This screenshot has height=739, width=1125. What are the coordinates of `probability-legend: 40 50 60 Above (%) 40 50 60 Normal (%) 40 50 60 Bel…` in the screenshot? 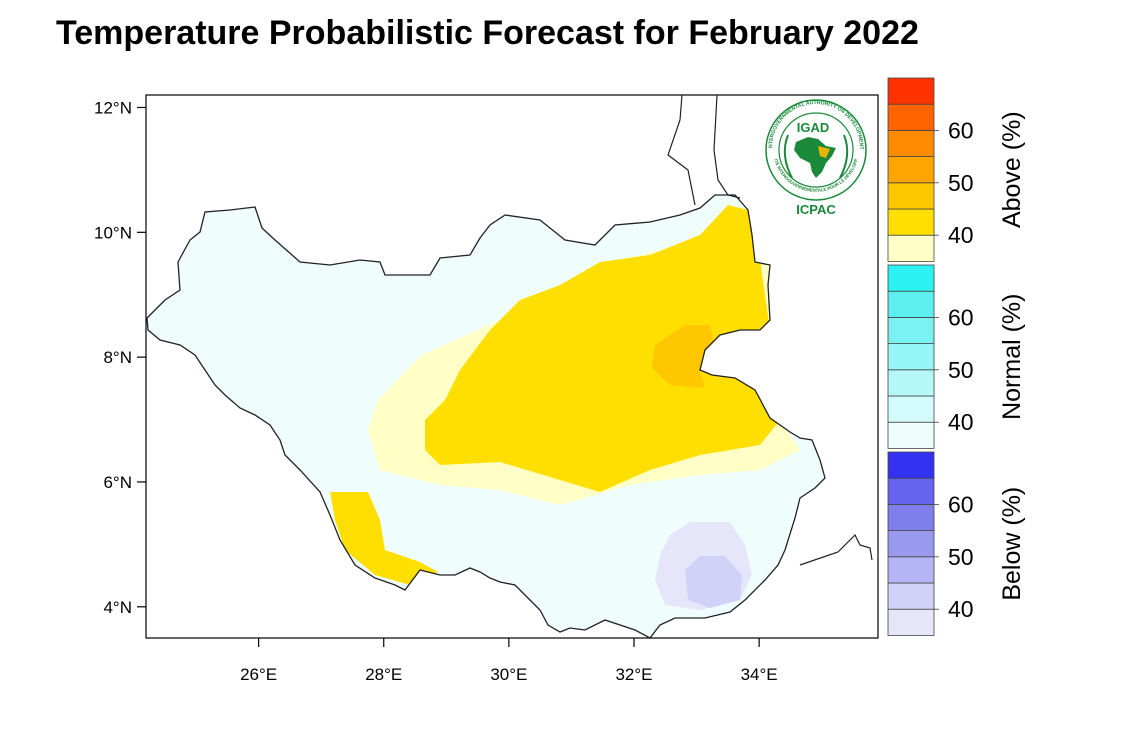 It's located at (956, 356).